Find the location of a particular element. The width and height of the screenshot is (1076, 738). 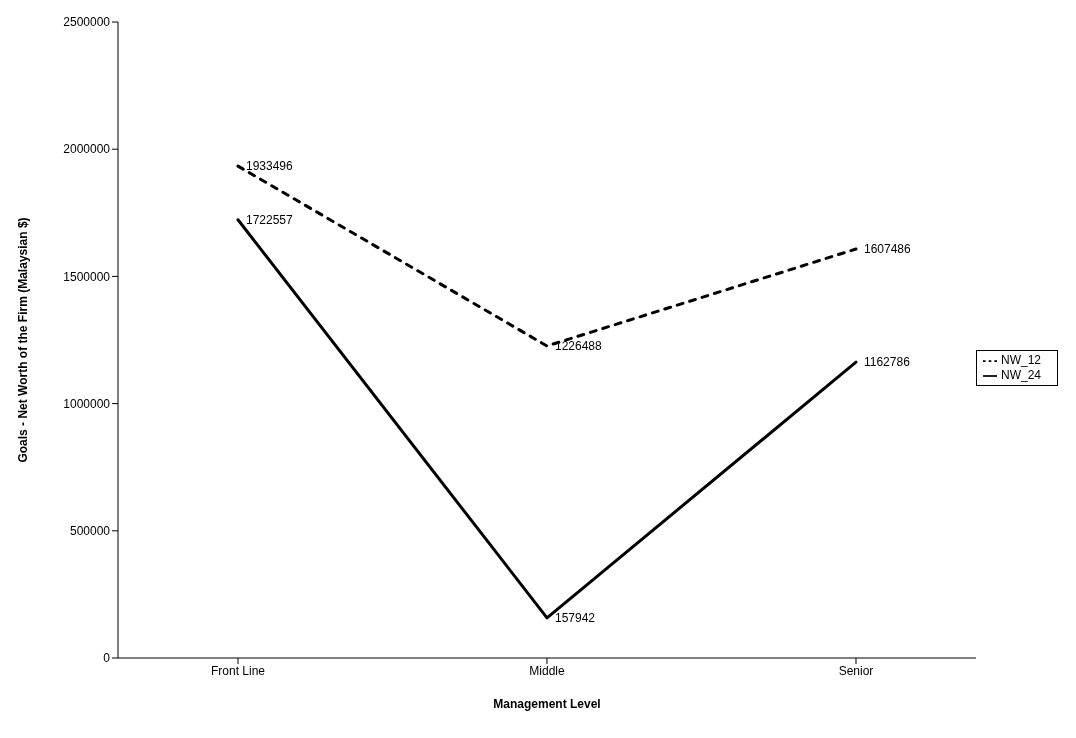

y-tick-label: 500000 is located at coordinates (90, 531).